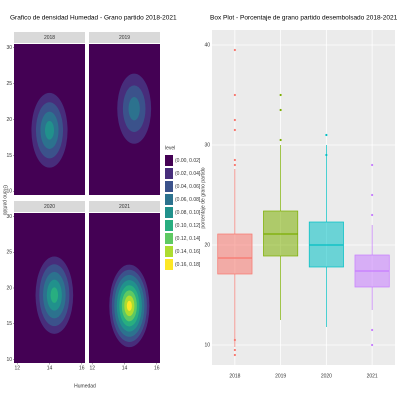 The width and height of the screenshot is (400, 400). What do you see at coordinates (372, 376) in the screenshot?
I see `x-tick-label: 2021` at bounding box center [372, 376].